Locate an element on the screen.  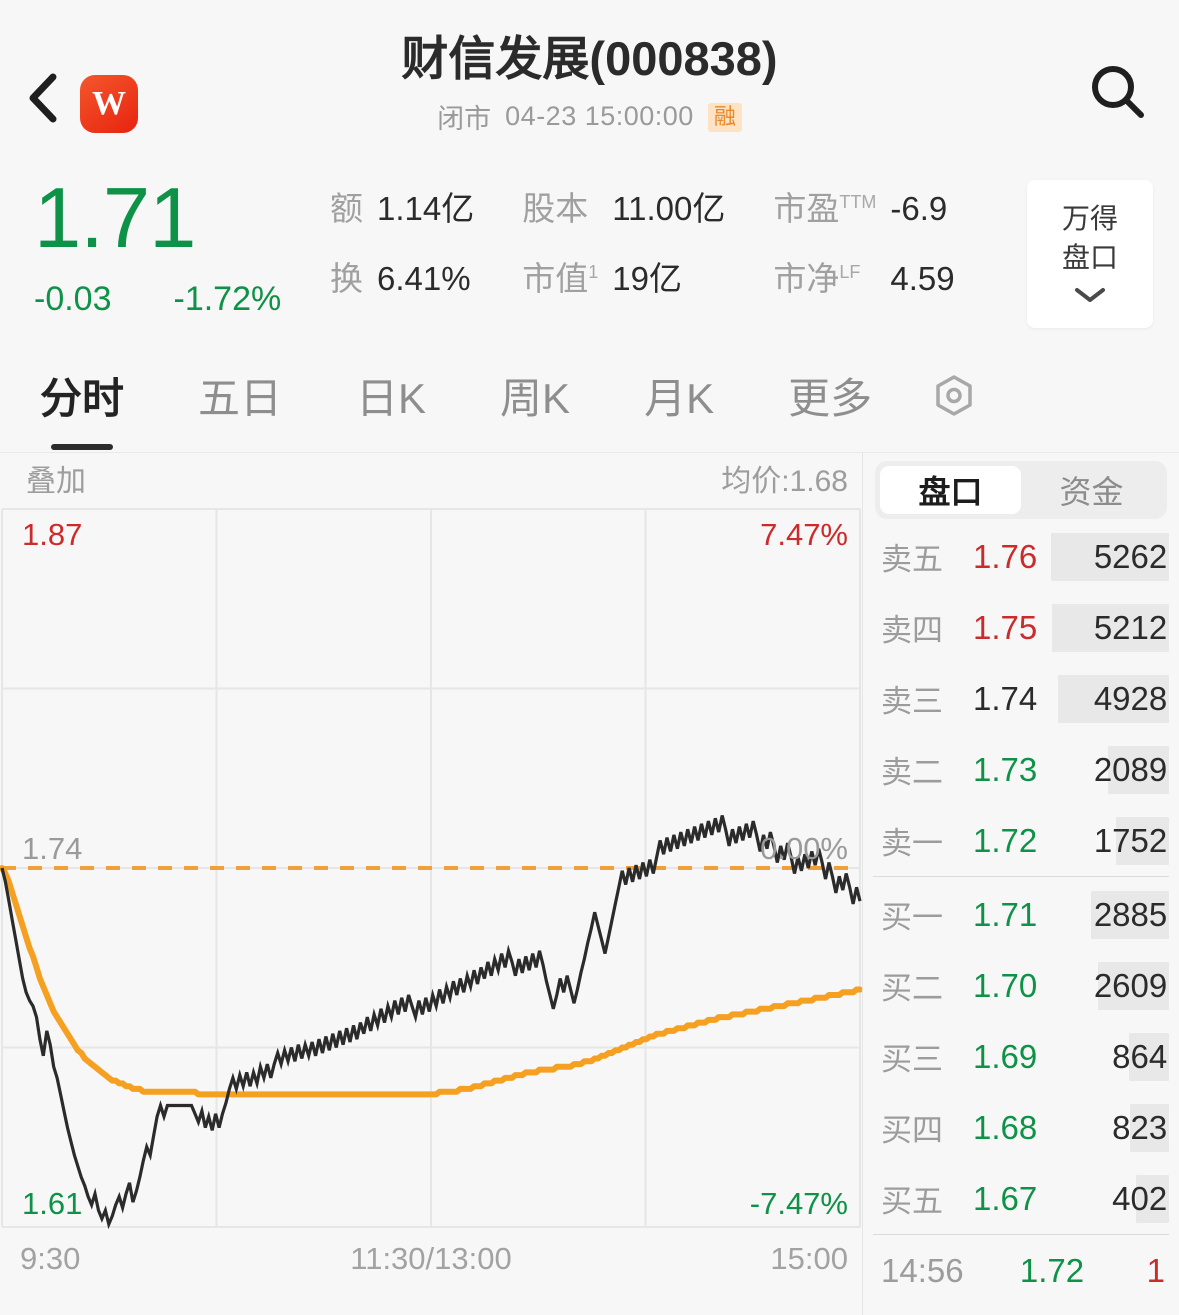
order-level-label: 卖五 is located at coordinates (912, 559).